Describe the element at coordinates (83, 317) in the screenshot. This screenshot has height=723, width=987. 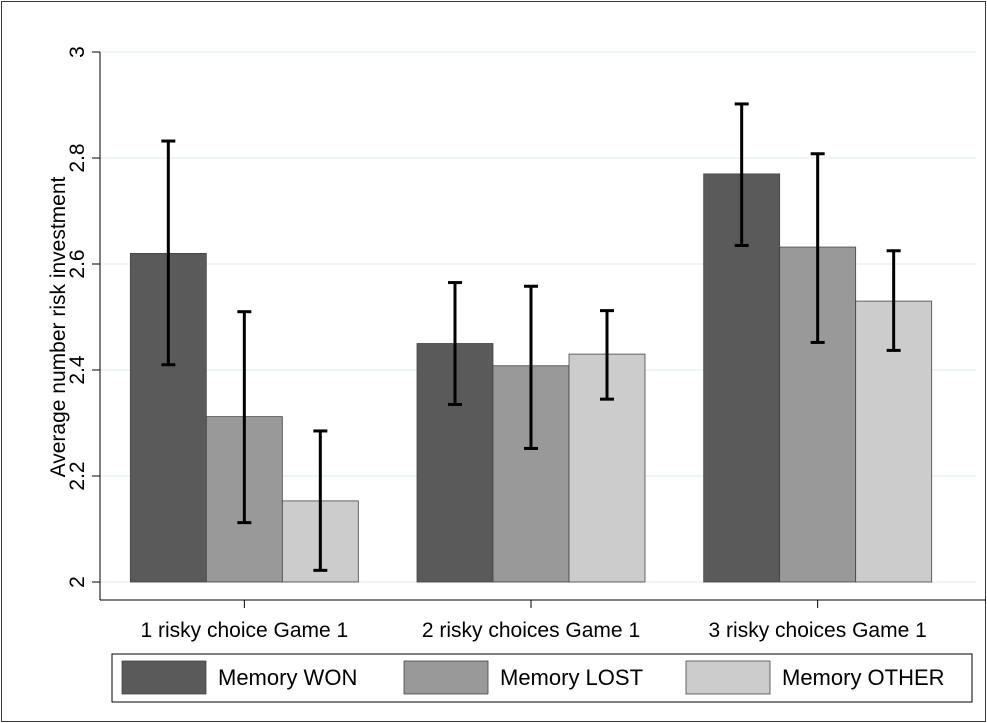
I see `y-ticks: 2 2.2 2.4 2.6 2.8 3` at that location.